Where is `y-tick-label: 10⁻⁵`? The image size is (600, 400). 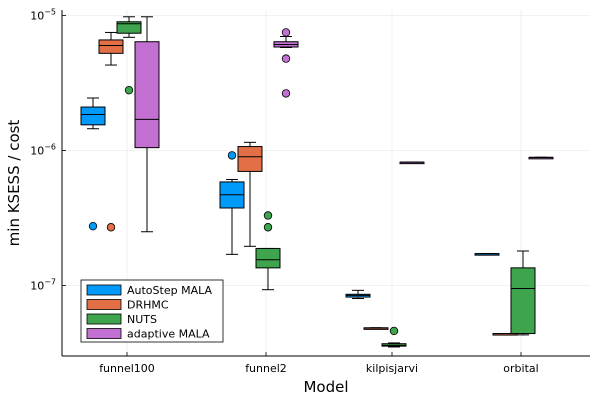 y-tick-label: 10⁻⁵ is located at coordinates (43, 15).